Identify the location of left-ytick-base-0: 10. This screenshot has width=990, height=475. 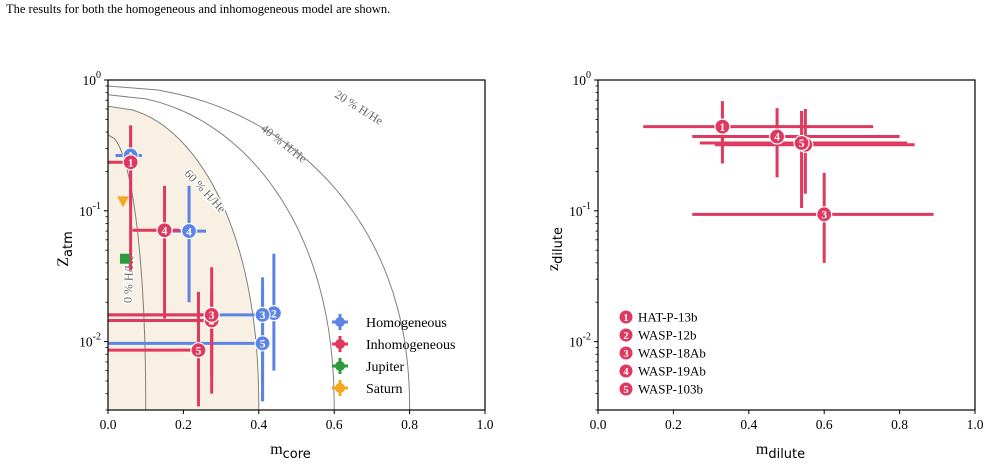
(90, 80).